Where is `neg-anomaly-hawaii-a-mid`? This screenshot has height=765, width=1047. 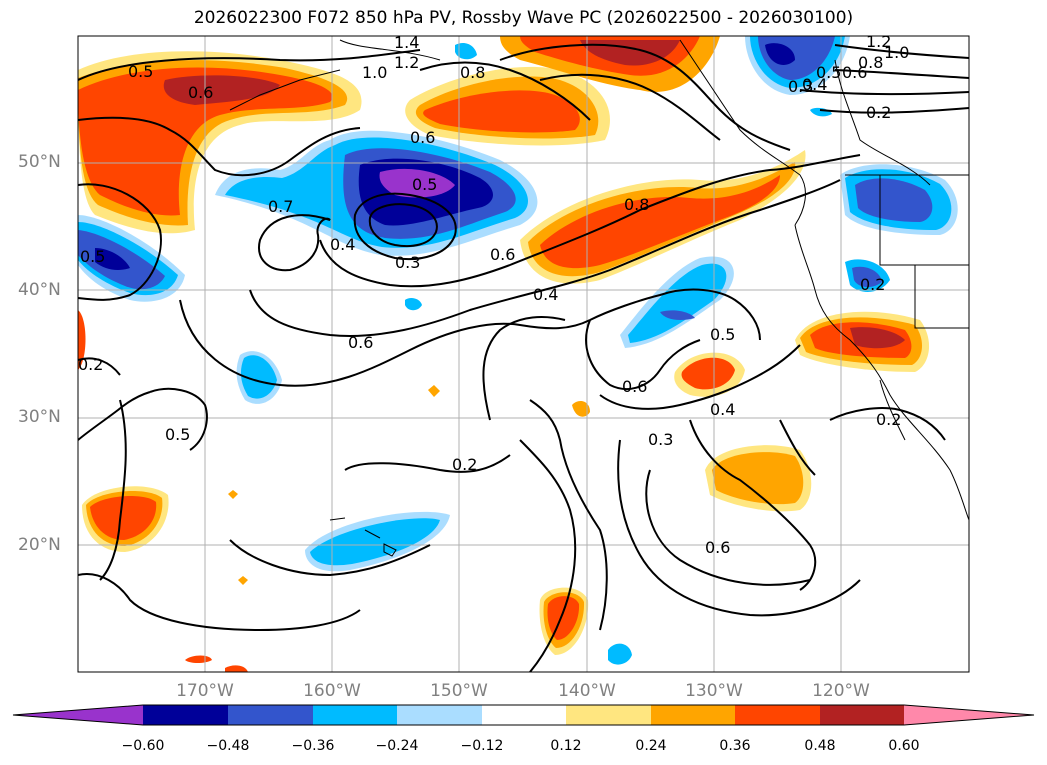
neg-anomaly-hawaii-a-mid is located at coordinates (258, 377).